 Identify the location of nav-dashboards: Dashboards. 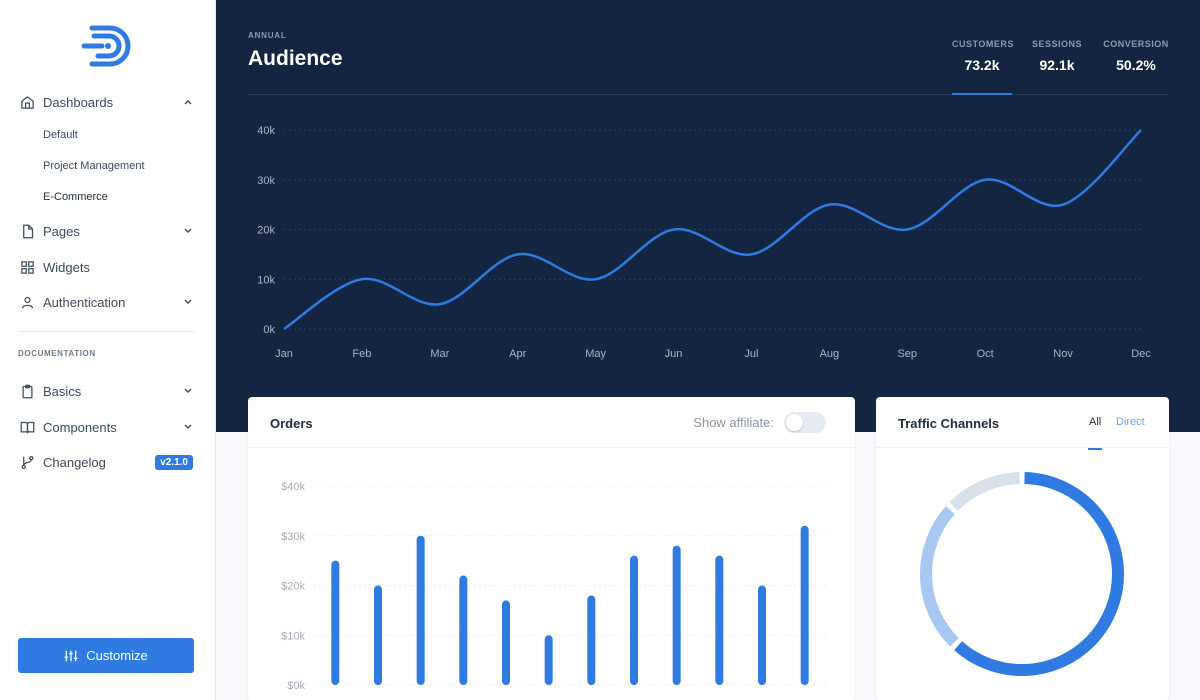
(107, 102).